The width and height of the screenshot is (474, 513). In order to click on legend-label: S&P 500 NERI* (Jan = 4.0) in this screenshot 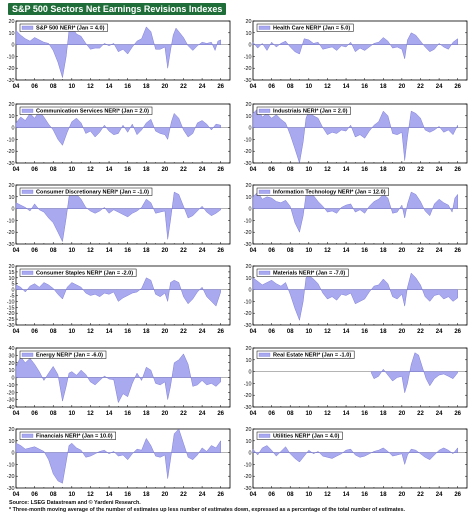, I will do `click(70, 28)`.